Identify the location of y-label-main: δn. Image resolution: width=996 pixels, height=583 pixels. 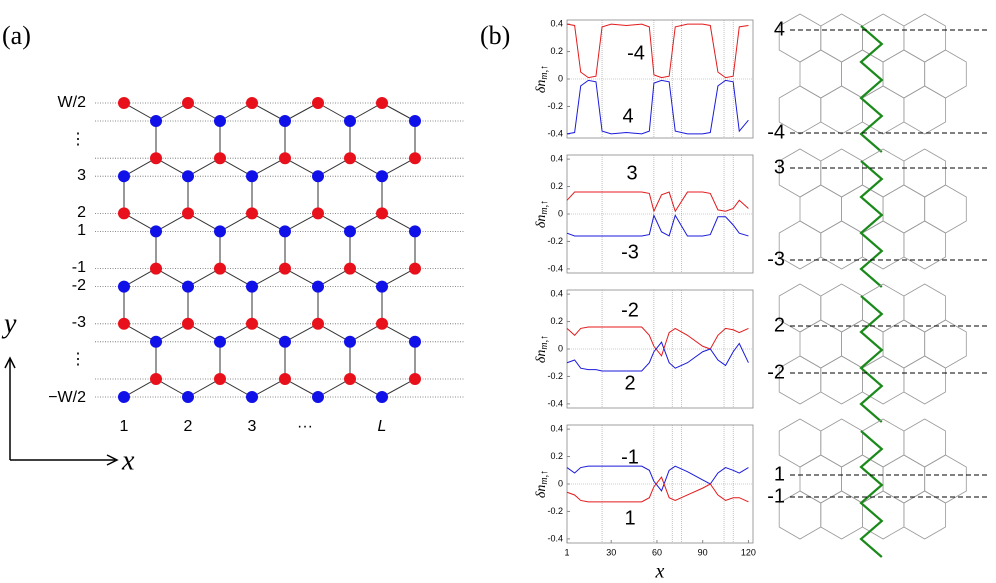
(541, 357).